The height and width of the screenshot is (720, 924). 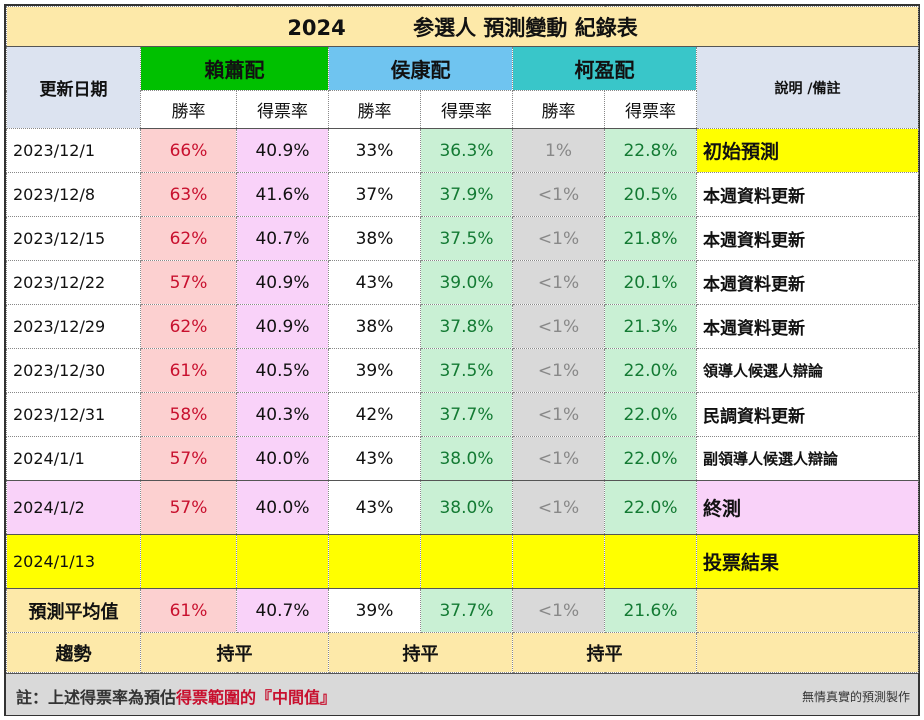 I want to click on row-note: 終測, so click(x=807, y=507).